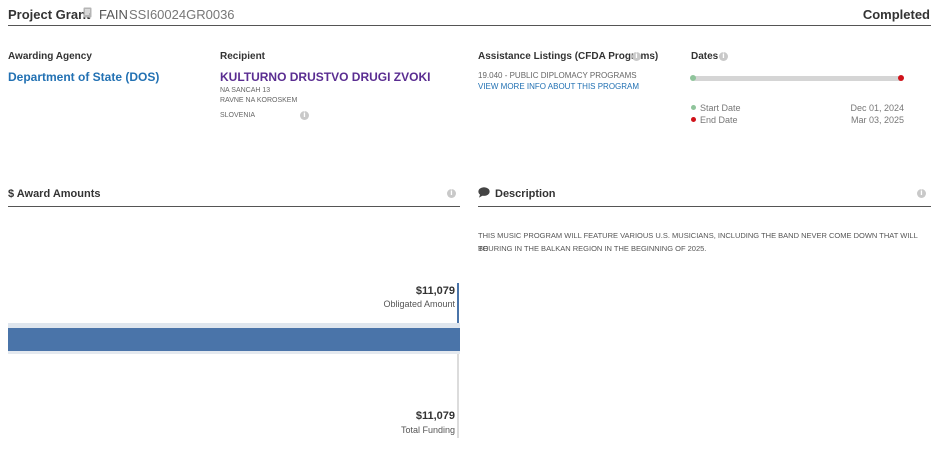 The width and height of the screenshot is (936, 452). What do you see at coordinates (458, 396) in the screenshot?
I see `total-funding-marker-line` at bounding box center [458, 396].